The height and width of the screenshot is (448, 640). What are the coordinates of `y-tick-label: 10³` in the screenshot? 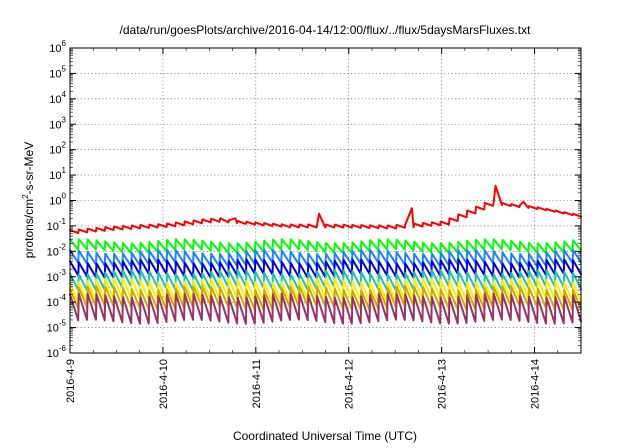 It's located at (57, 123).